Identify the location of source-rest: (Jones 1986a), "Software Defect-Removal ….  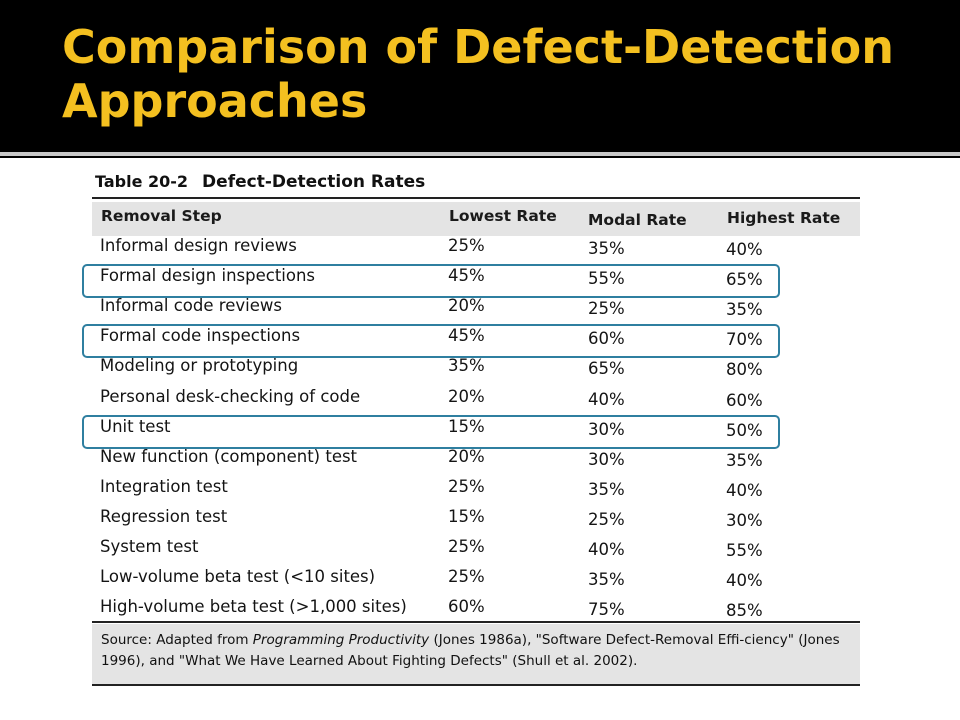
(470, 650).